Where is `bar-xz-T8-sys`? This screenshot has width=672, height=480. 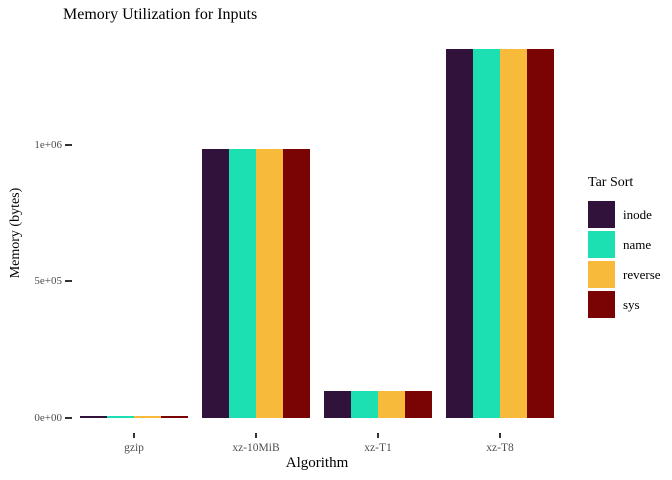 bar-xz-T8-sys is located at coordinates (540, 233).